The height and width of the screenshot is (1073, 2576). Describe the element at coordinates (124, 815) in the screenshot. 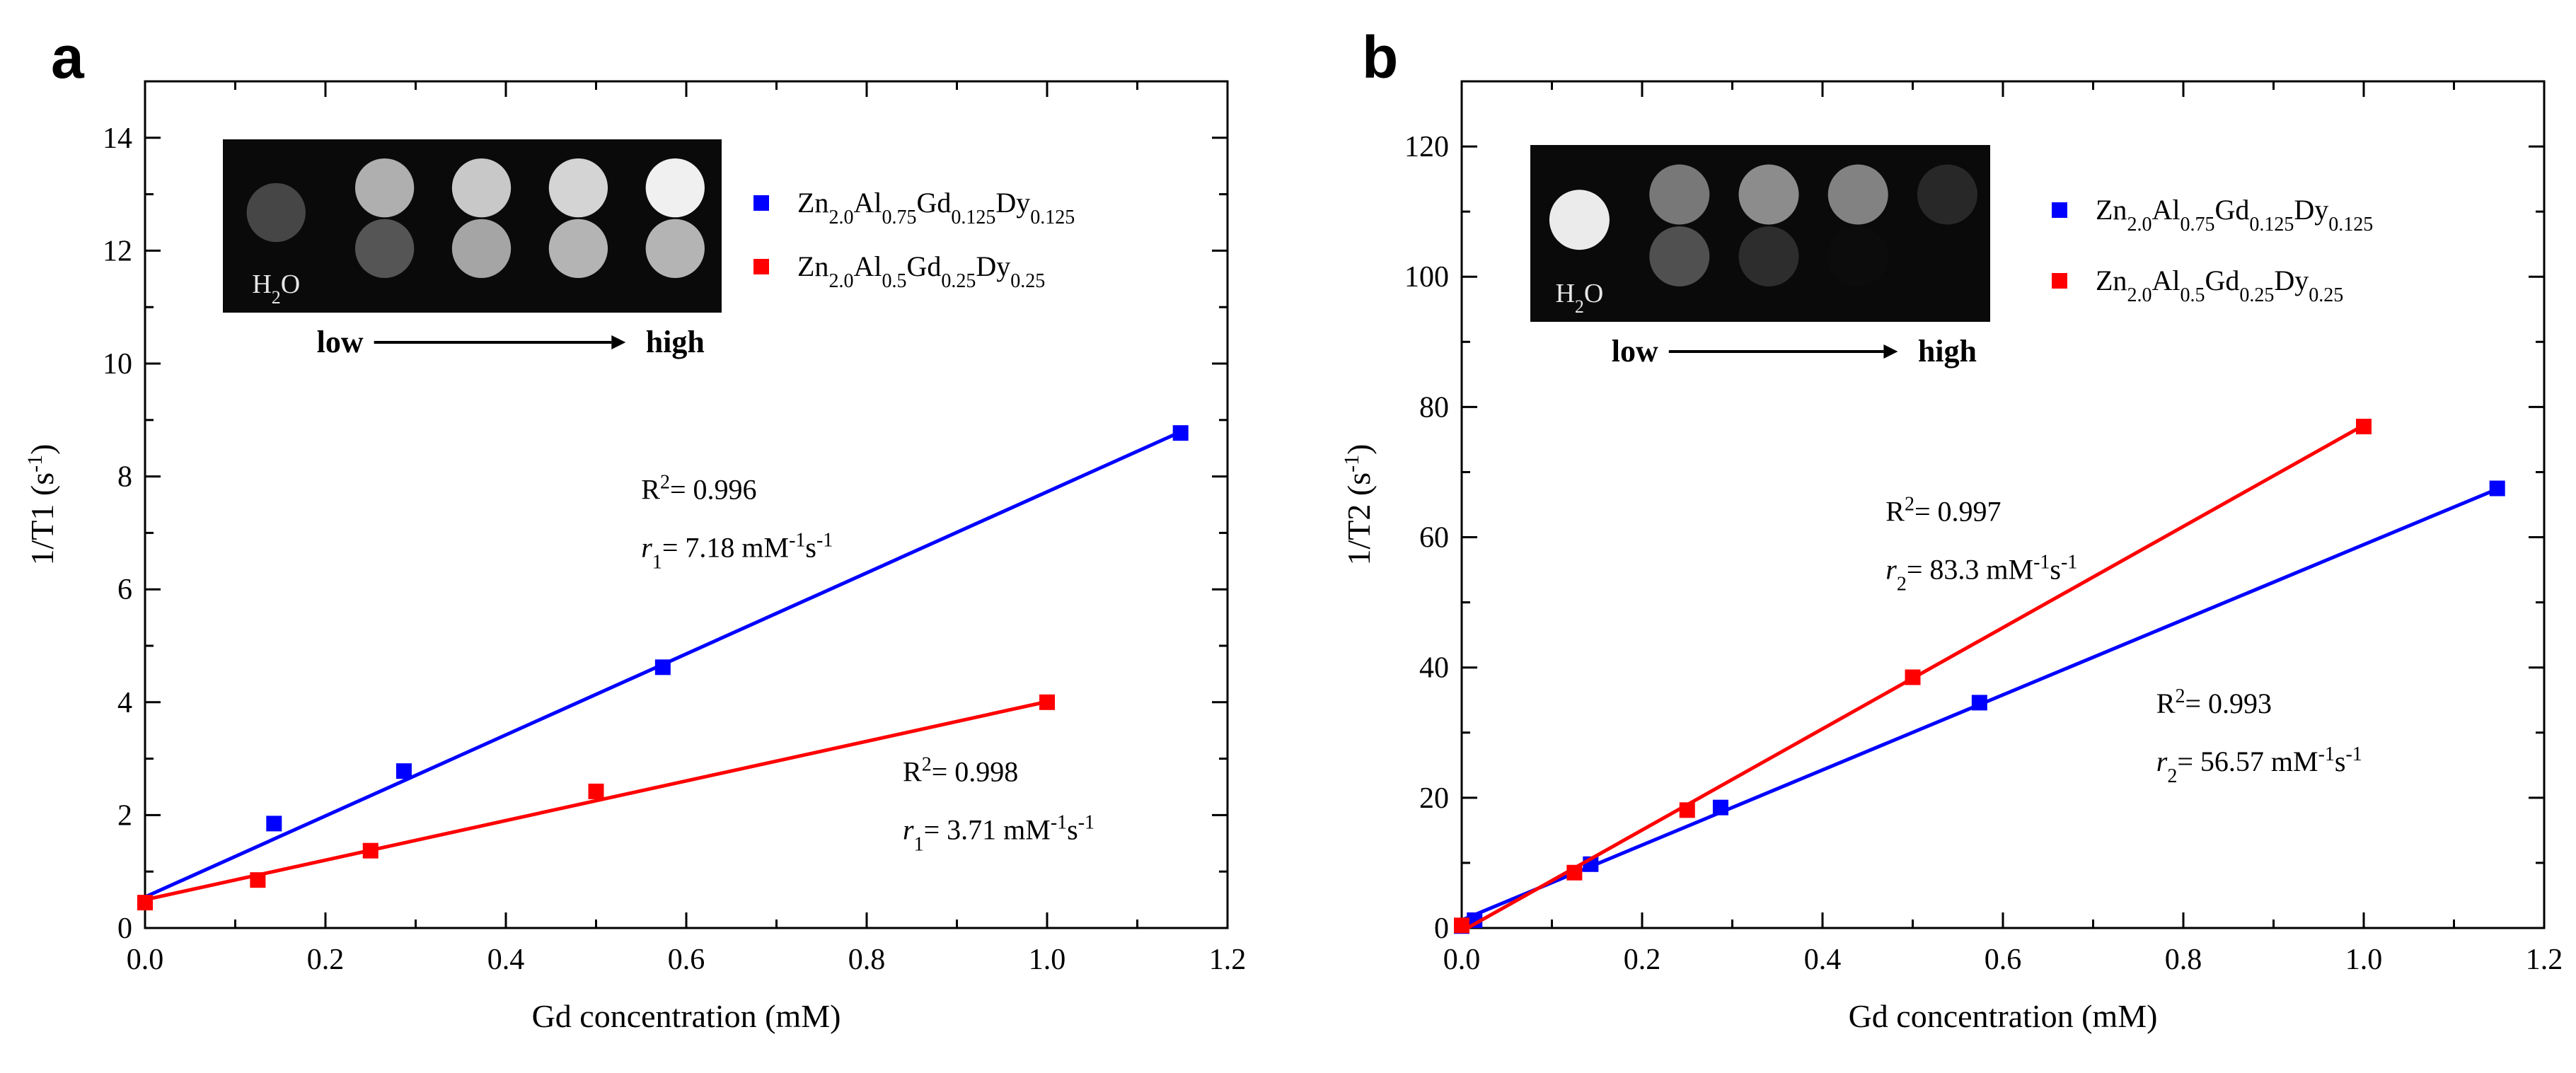

I see `y-tick-label: 2` at that location.